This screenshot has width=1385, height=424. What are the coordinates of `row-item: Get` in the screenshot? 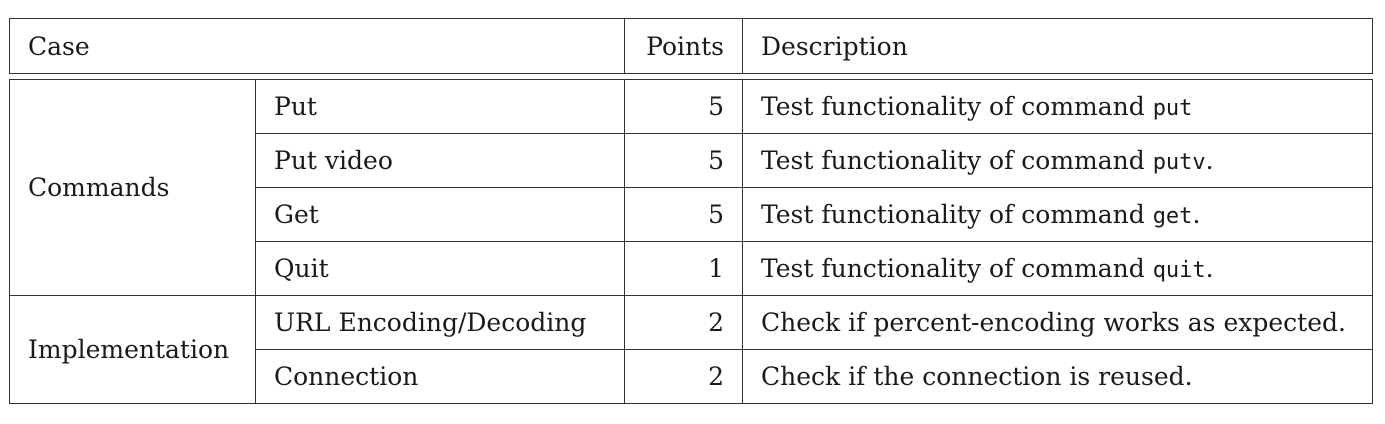 It's located at (440, 214).